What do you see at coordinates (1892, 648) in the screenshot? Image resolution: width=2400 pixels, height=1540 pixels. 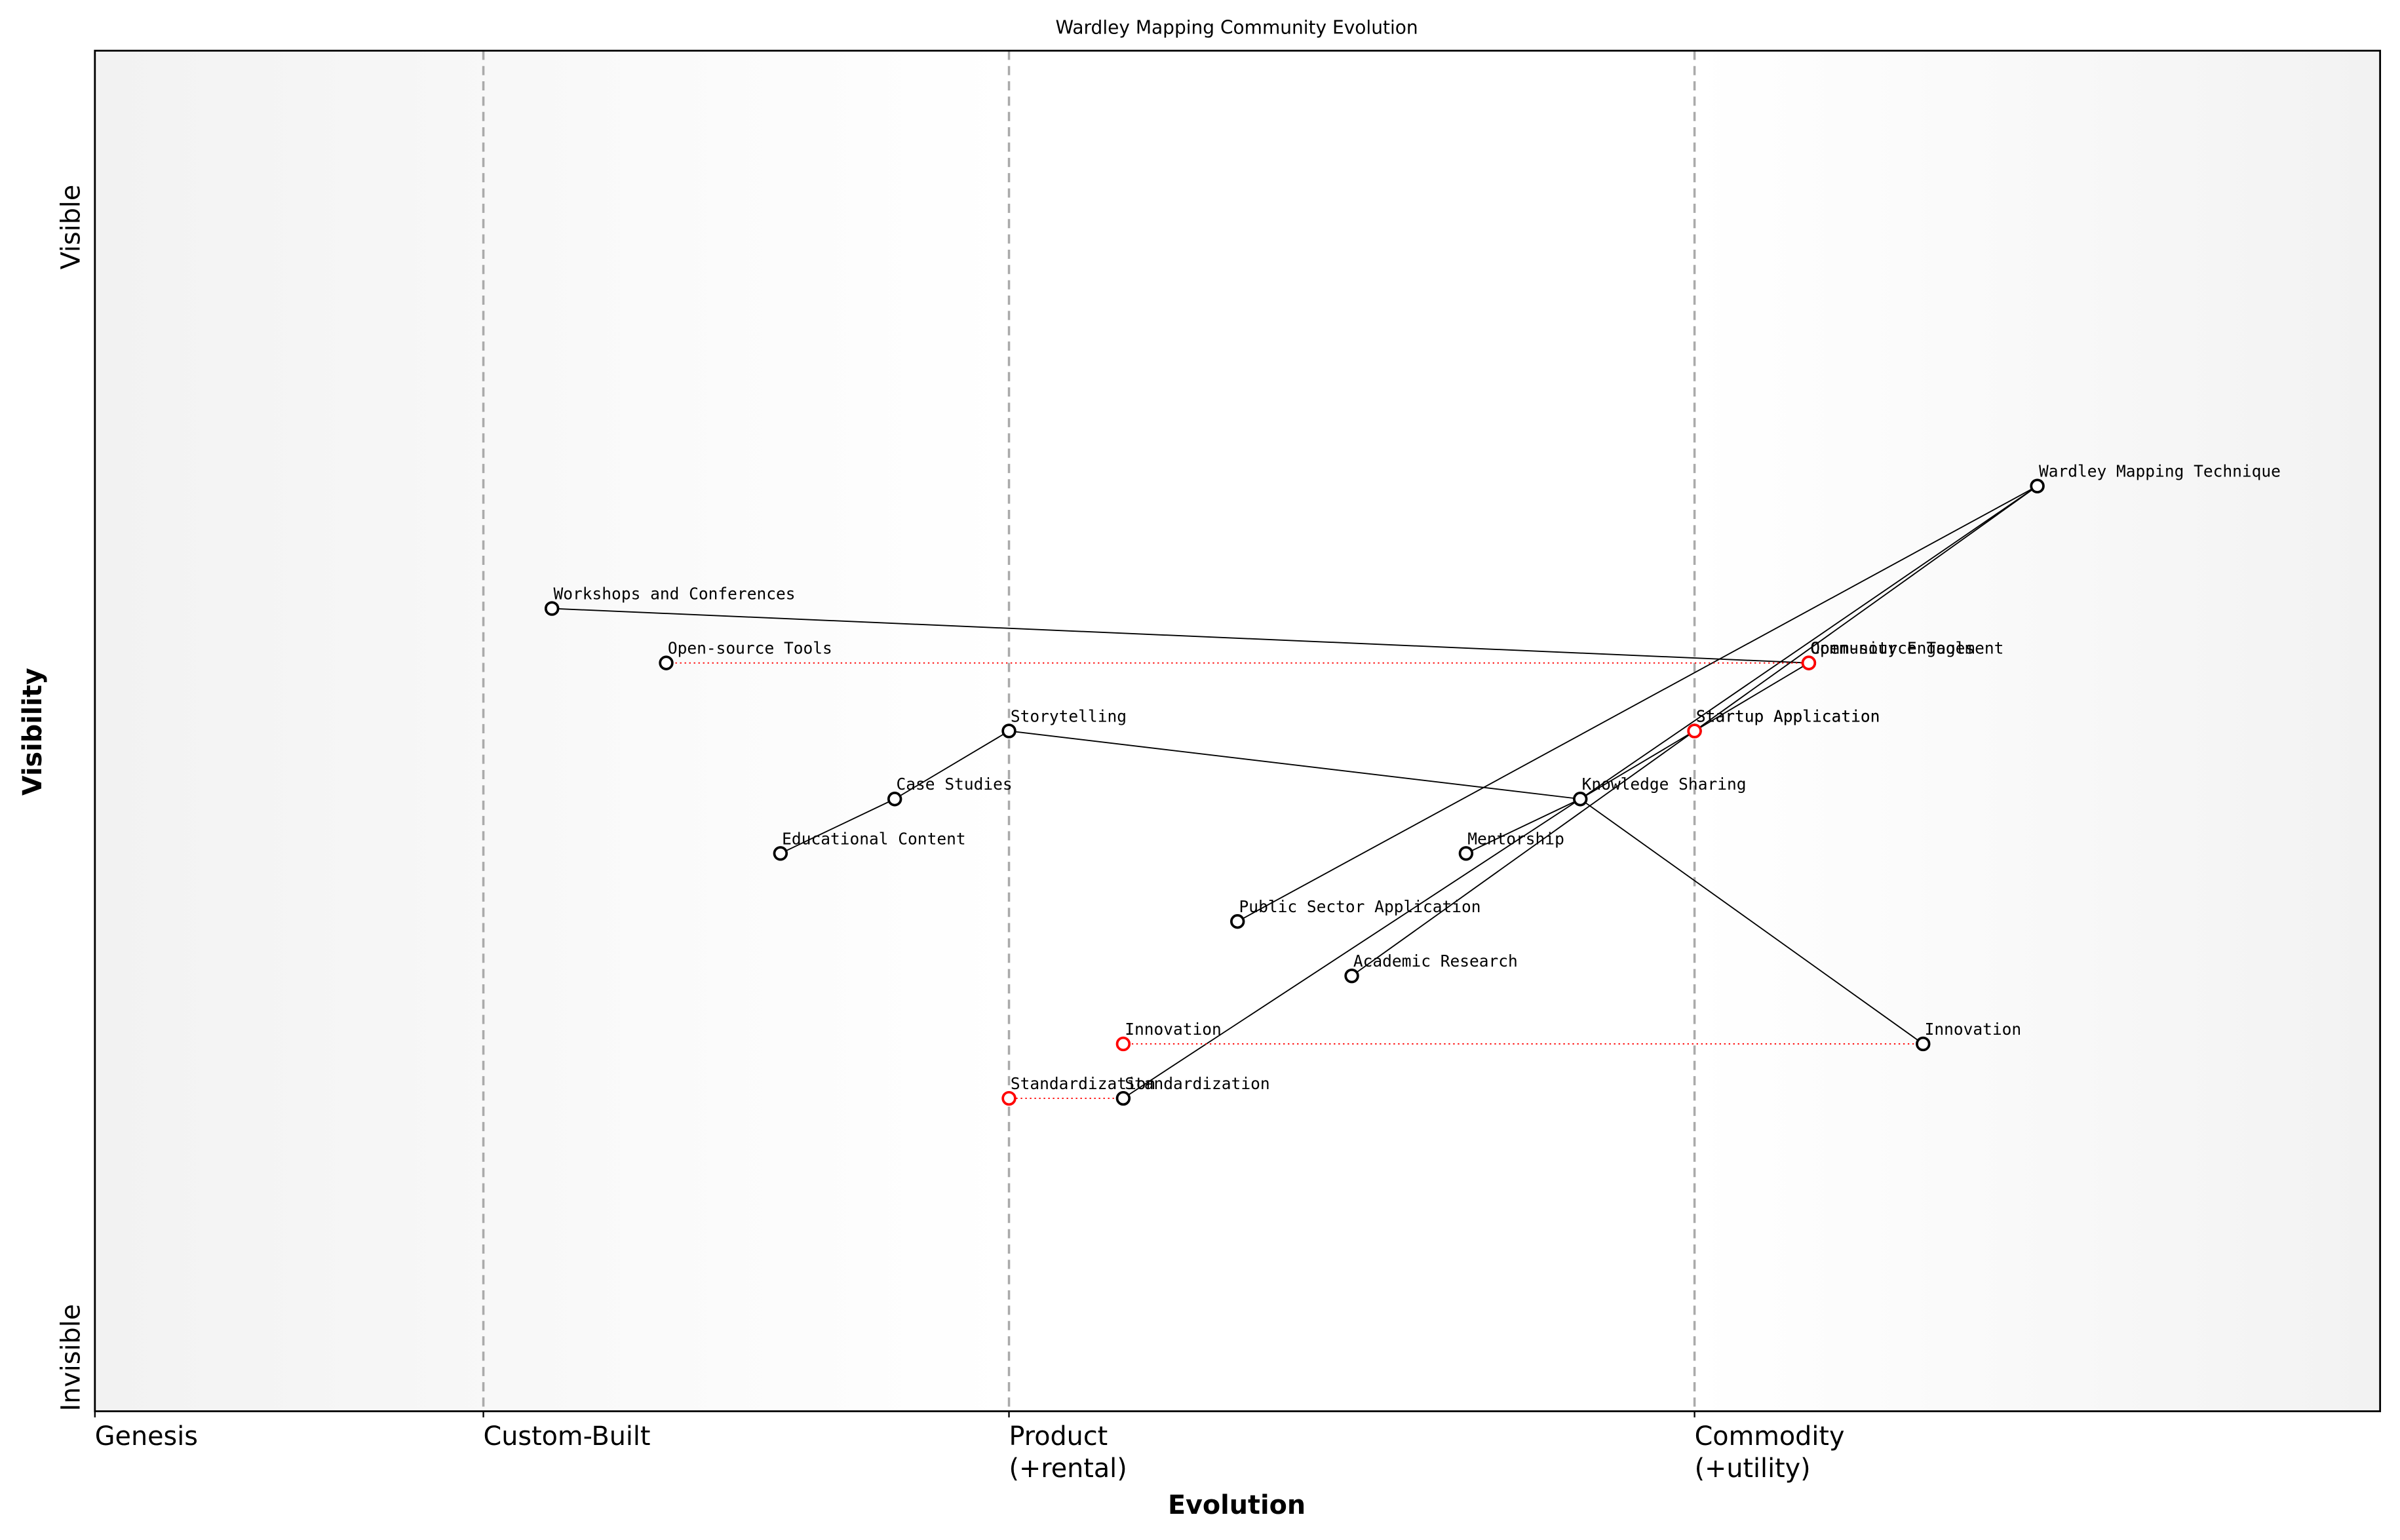 I see `evolve-label: Open-source Tools` at bounding box center [1892, 648].